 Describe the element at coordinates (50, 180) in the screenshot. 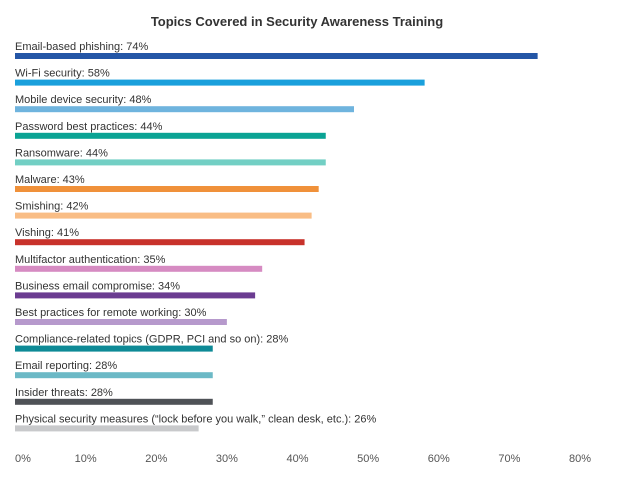

I see `bar-label: Malware: 43%` at that location.